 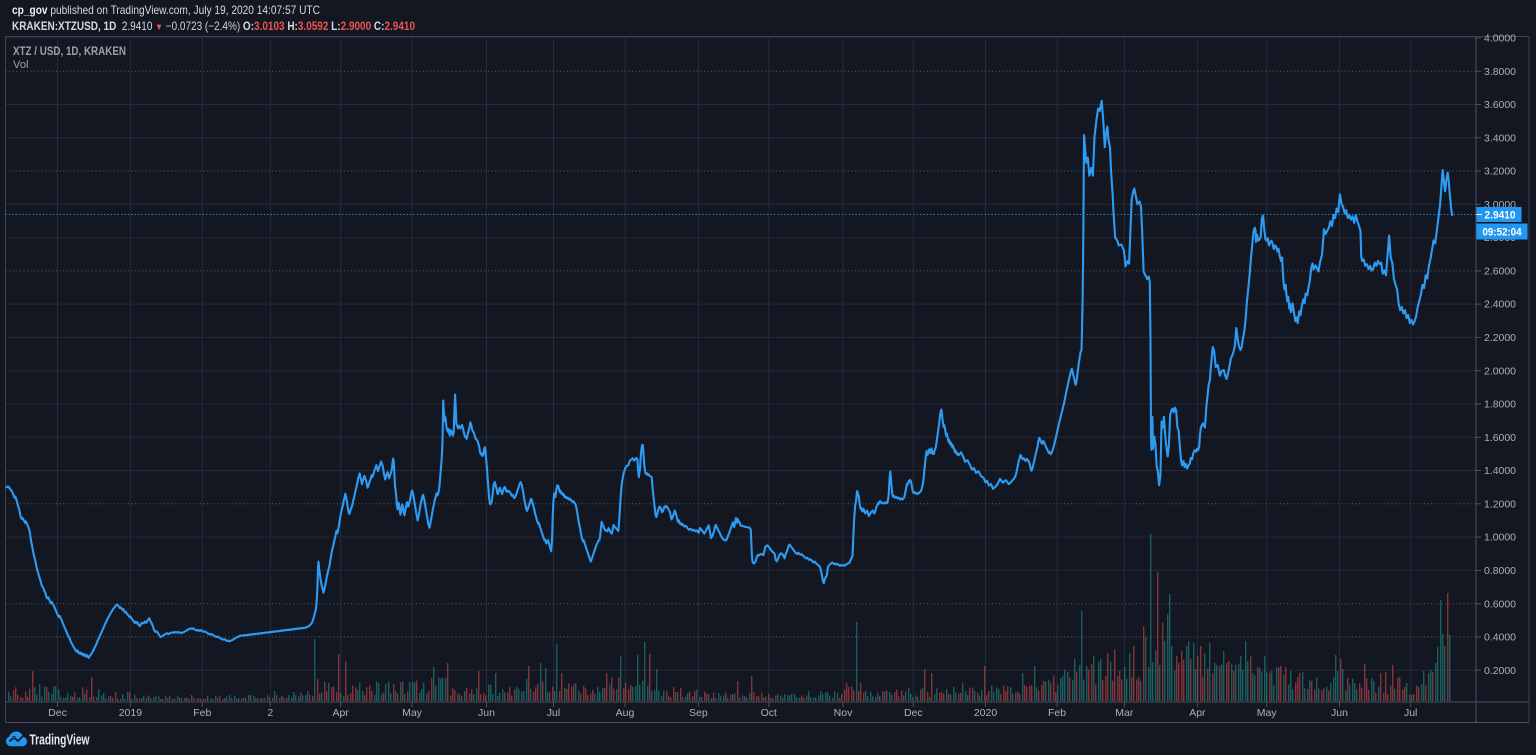 What do you see at coordinates (1500, 438) in the screenshot?
I see `svg-text: 1.6000` at bounding box center [1500, 438].